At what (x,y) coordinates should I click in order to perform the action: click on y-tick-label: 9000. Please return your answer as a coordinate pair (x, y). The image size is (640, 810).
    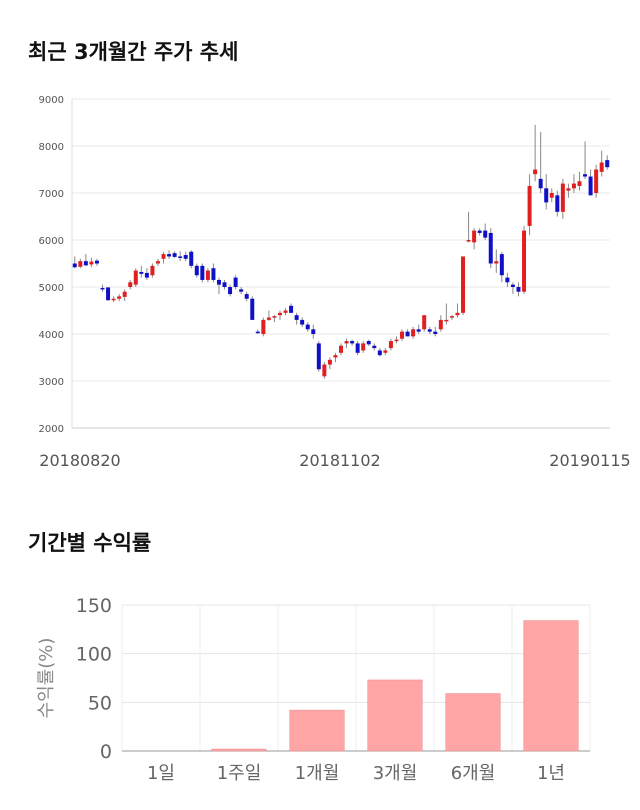
    Looking at the image, I should click on (51, 100).